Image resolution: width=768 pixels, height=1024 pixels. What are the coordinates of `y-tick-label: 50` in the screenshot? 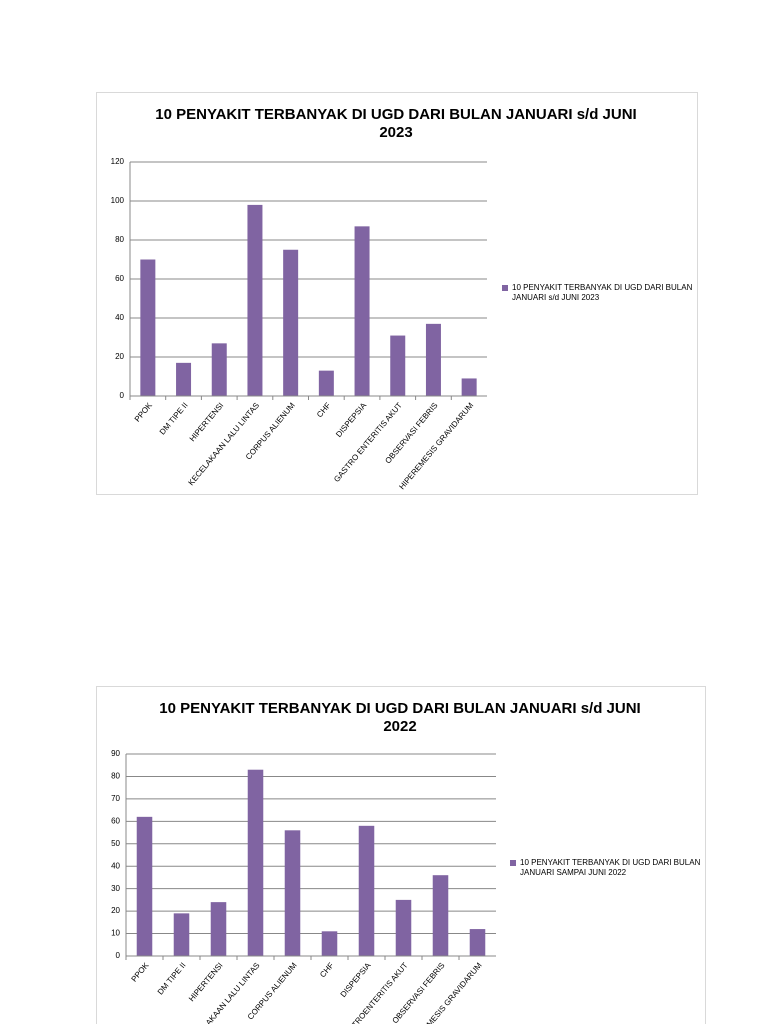 It's located at (115, 843).